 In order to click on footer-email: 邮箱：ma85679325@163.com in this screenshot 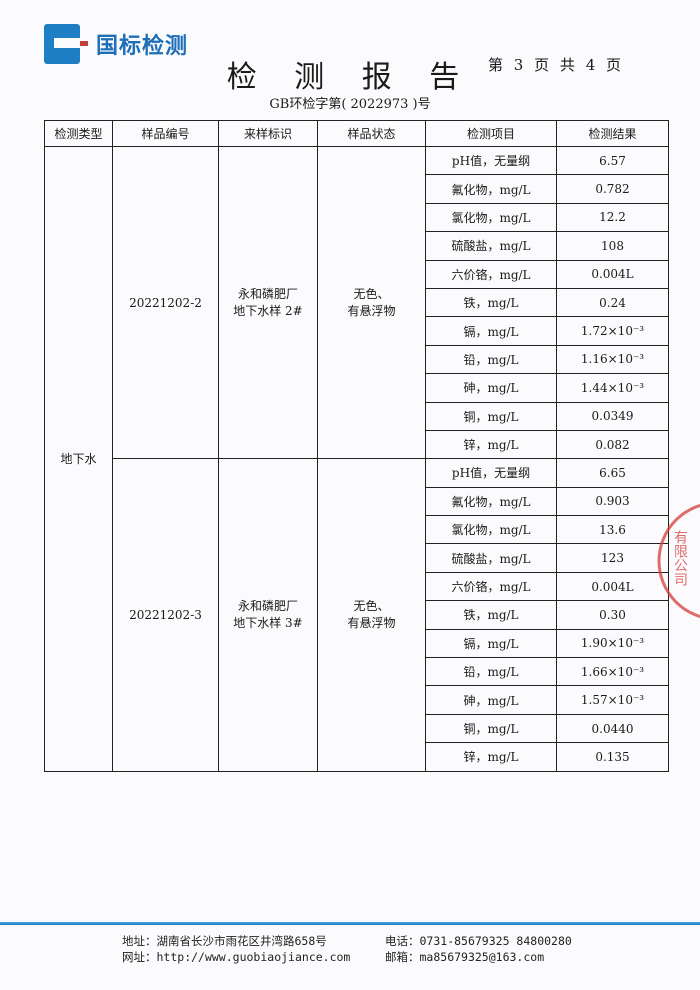, I will do `click(465, 957)`.